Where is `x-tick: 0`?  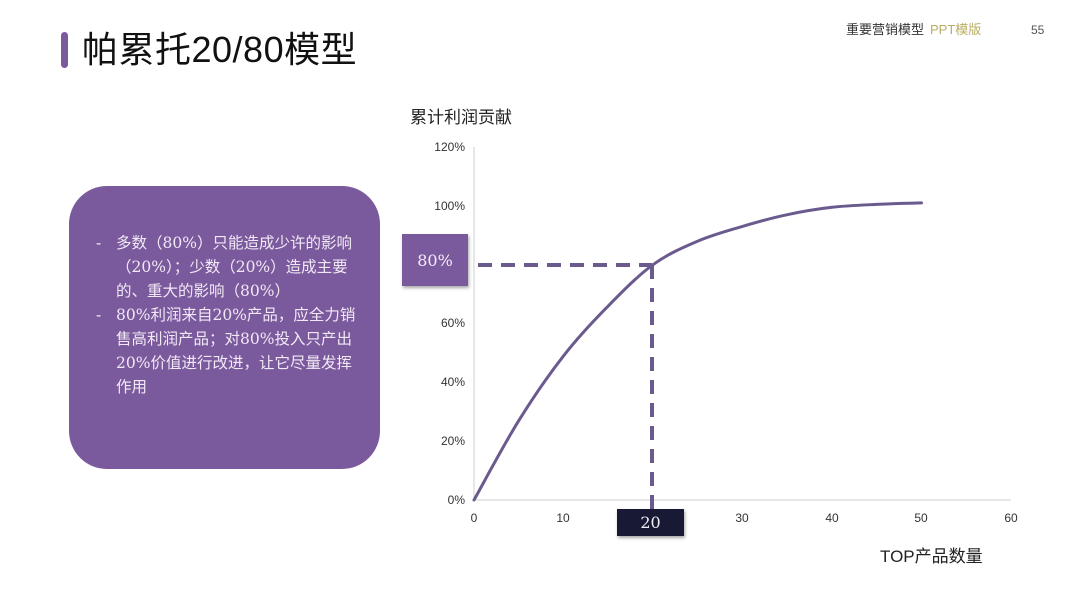
x-tick: 0 is located at coordinates (474, 518).